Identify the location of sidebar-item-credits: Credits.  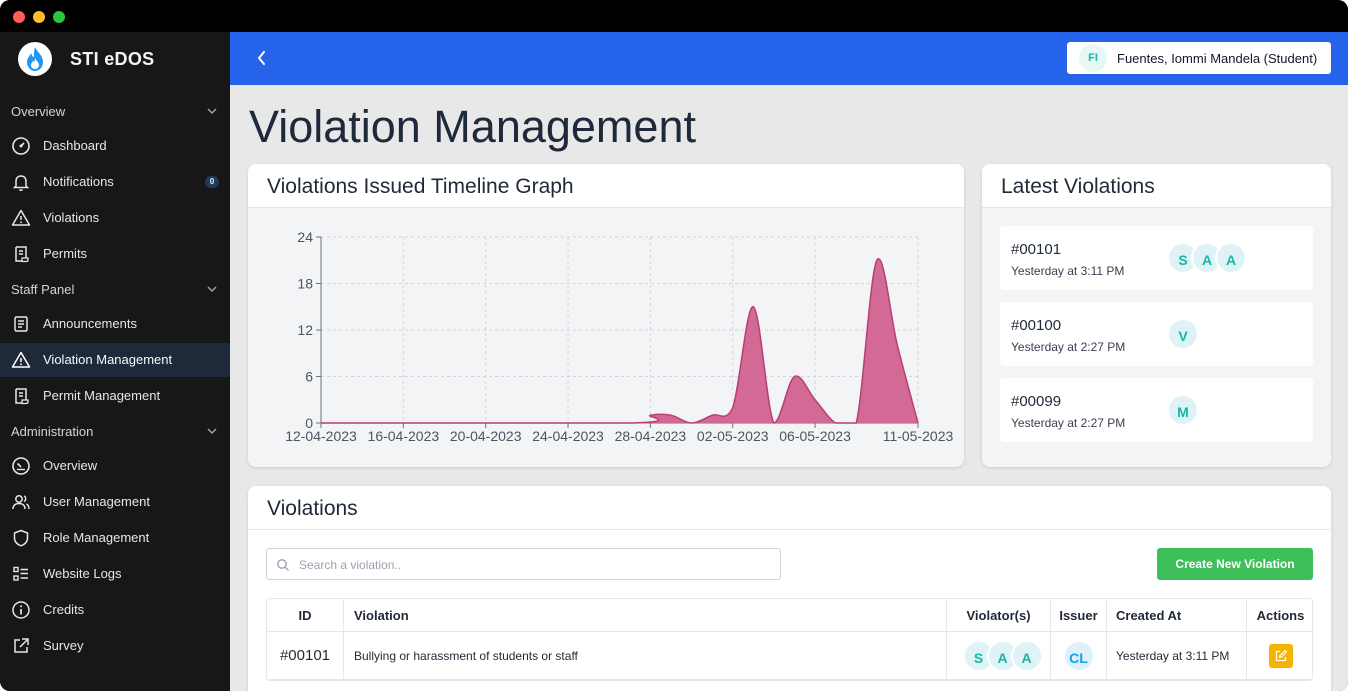
(115, 610).